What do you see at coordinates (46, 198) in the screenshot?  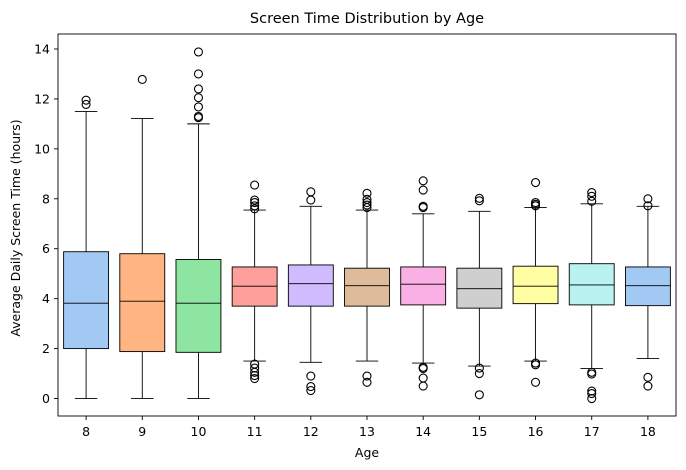 I see `y-tick-label: 8` at bounding box center [46, 198].